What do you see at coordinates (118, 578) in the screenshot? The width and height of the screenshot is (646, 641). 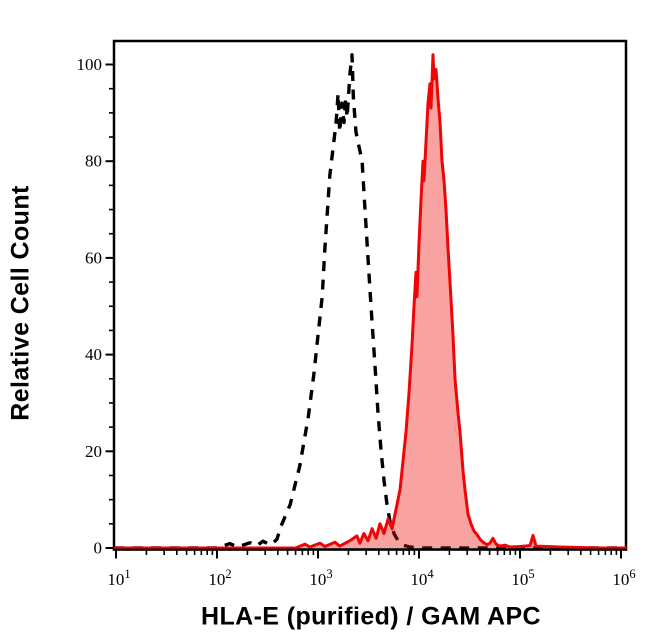 I see `x-tick-label: 10¹` at bounding box center [118, 578].